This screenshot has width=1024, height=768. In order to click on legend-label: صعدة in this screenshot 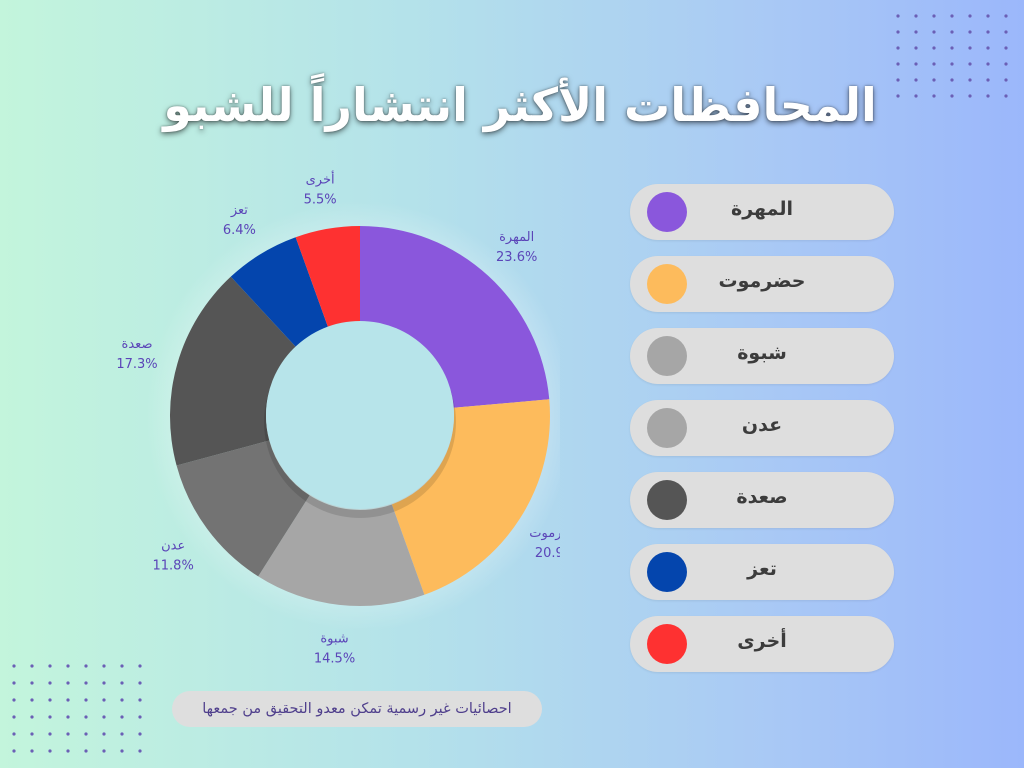, I will do `click(762, 497)`.